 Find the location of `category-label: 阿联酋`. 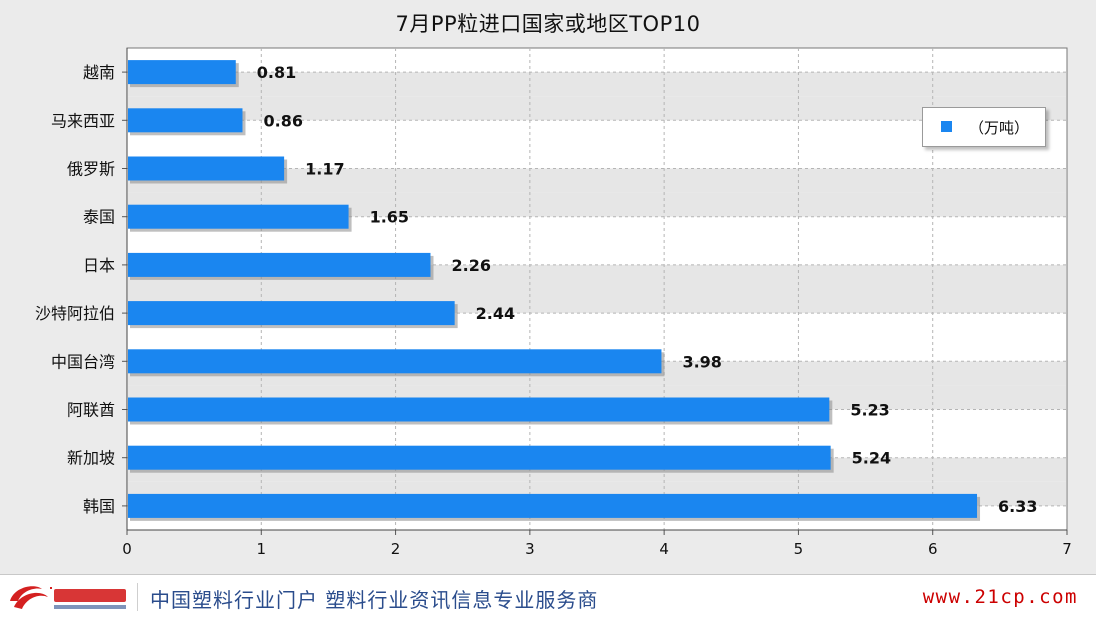

category-label: 阿联酋 is located at coordinates (91, 410).